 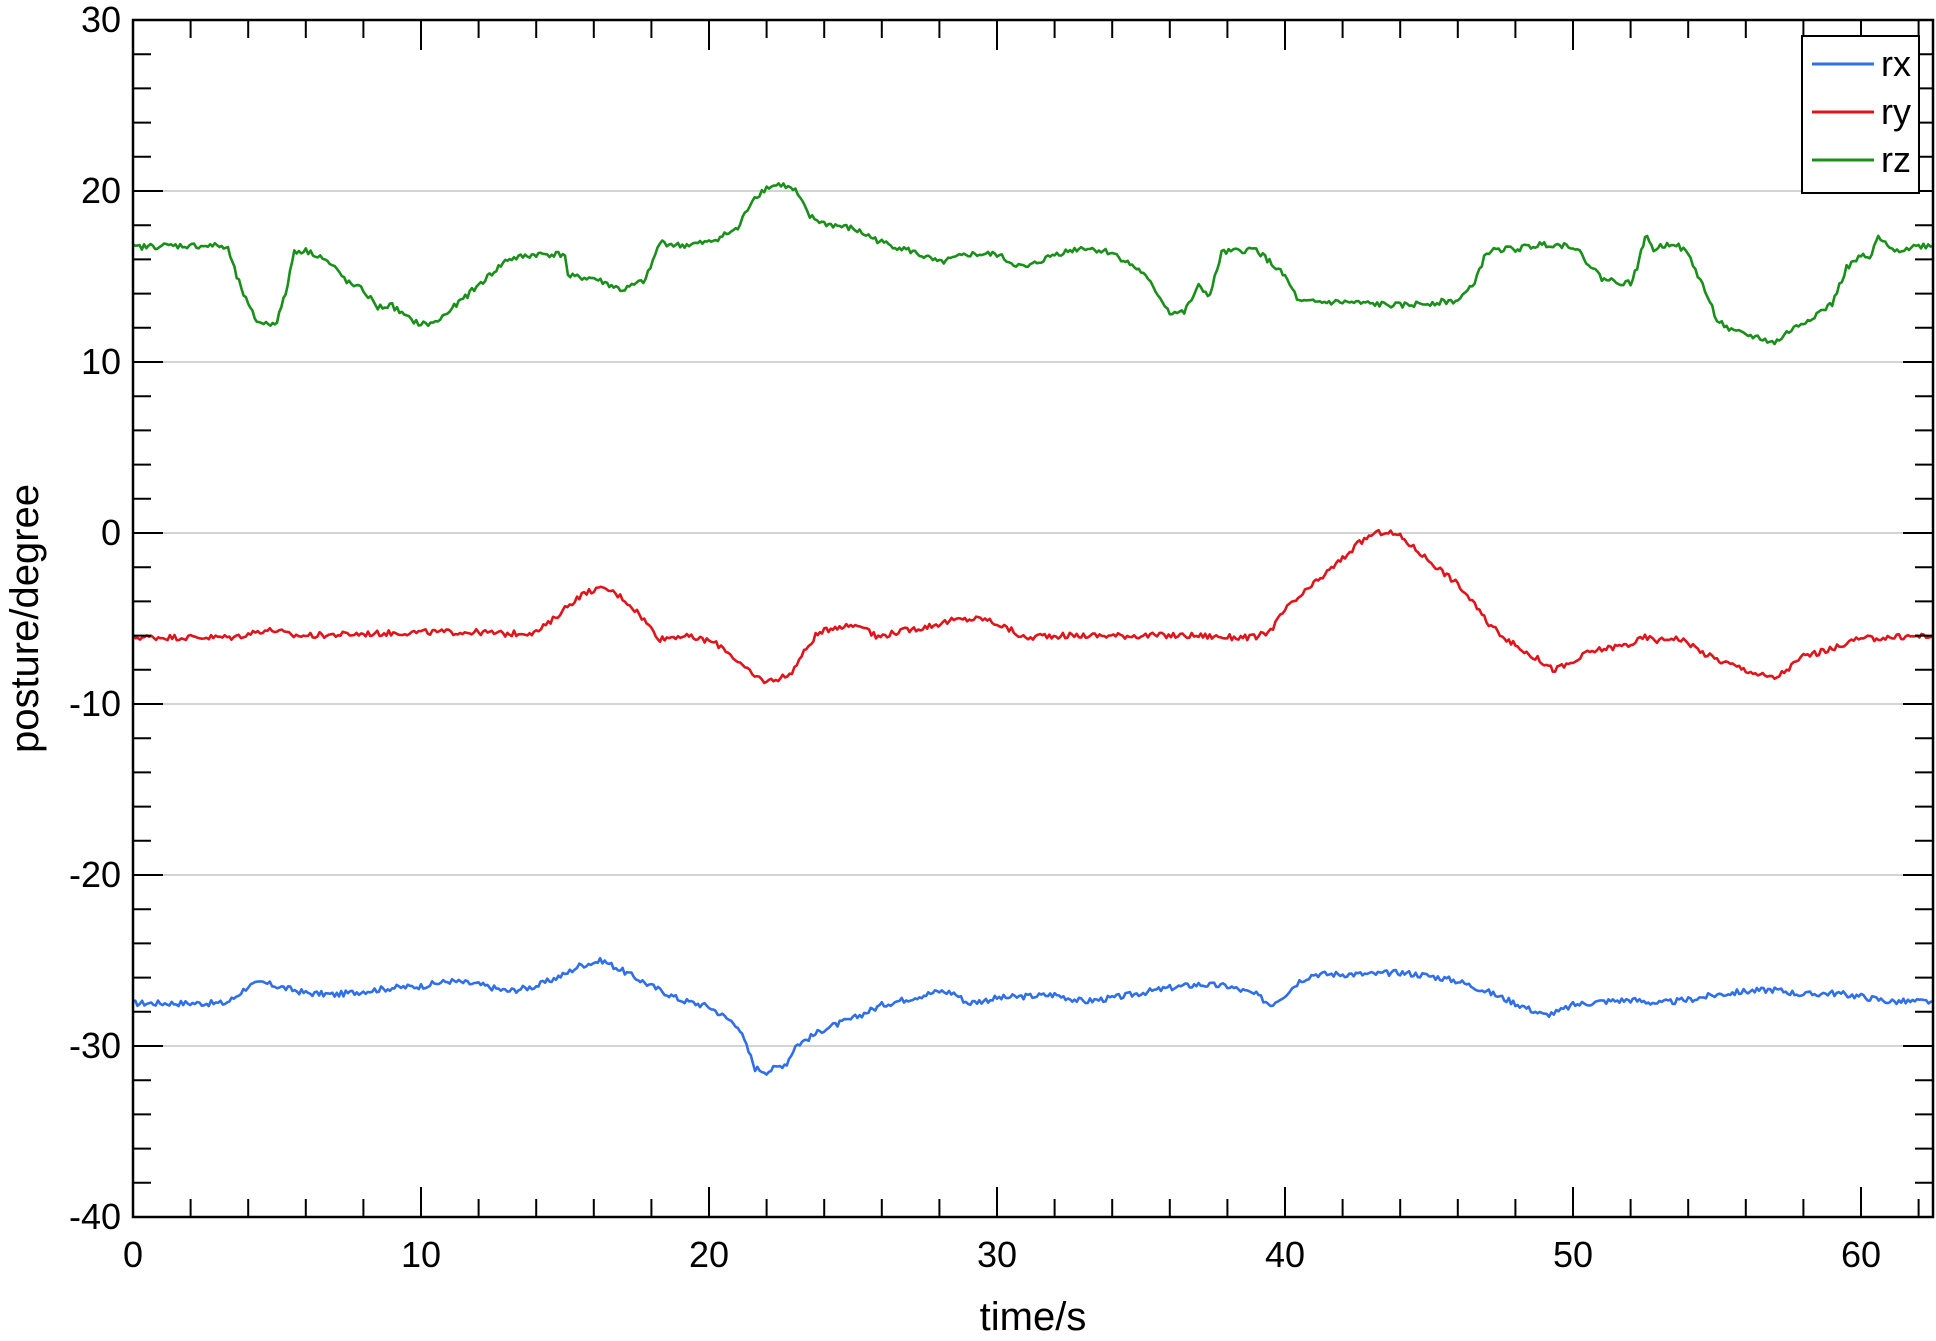 I want to click on series-line-ry, so click(x=1032, y=606).